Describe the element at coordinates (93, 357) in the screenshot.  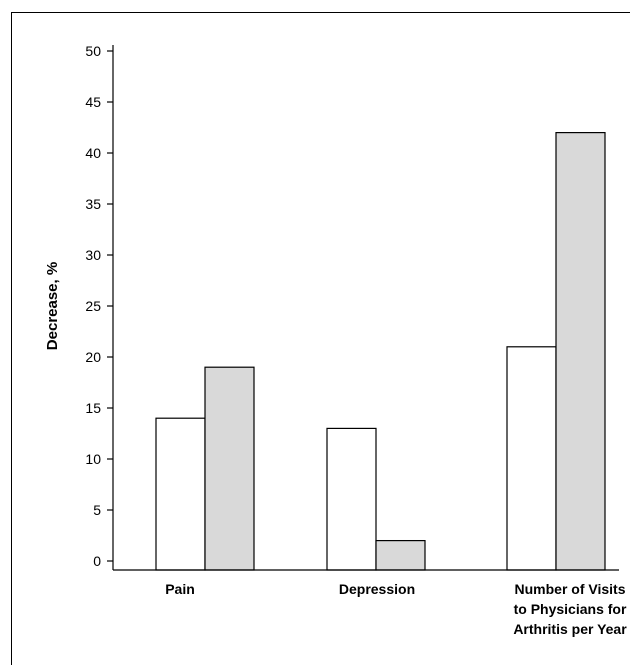
I see `y-tick-label: 20` at that location.